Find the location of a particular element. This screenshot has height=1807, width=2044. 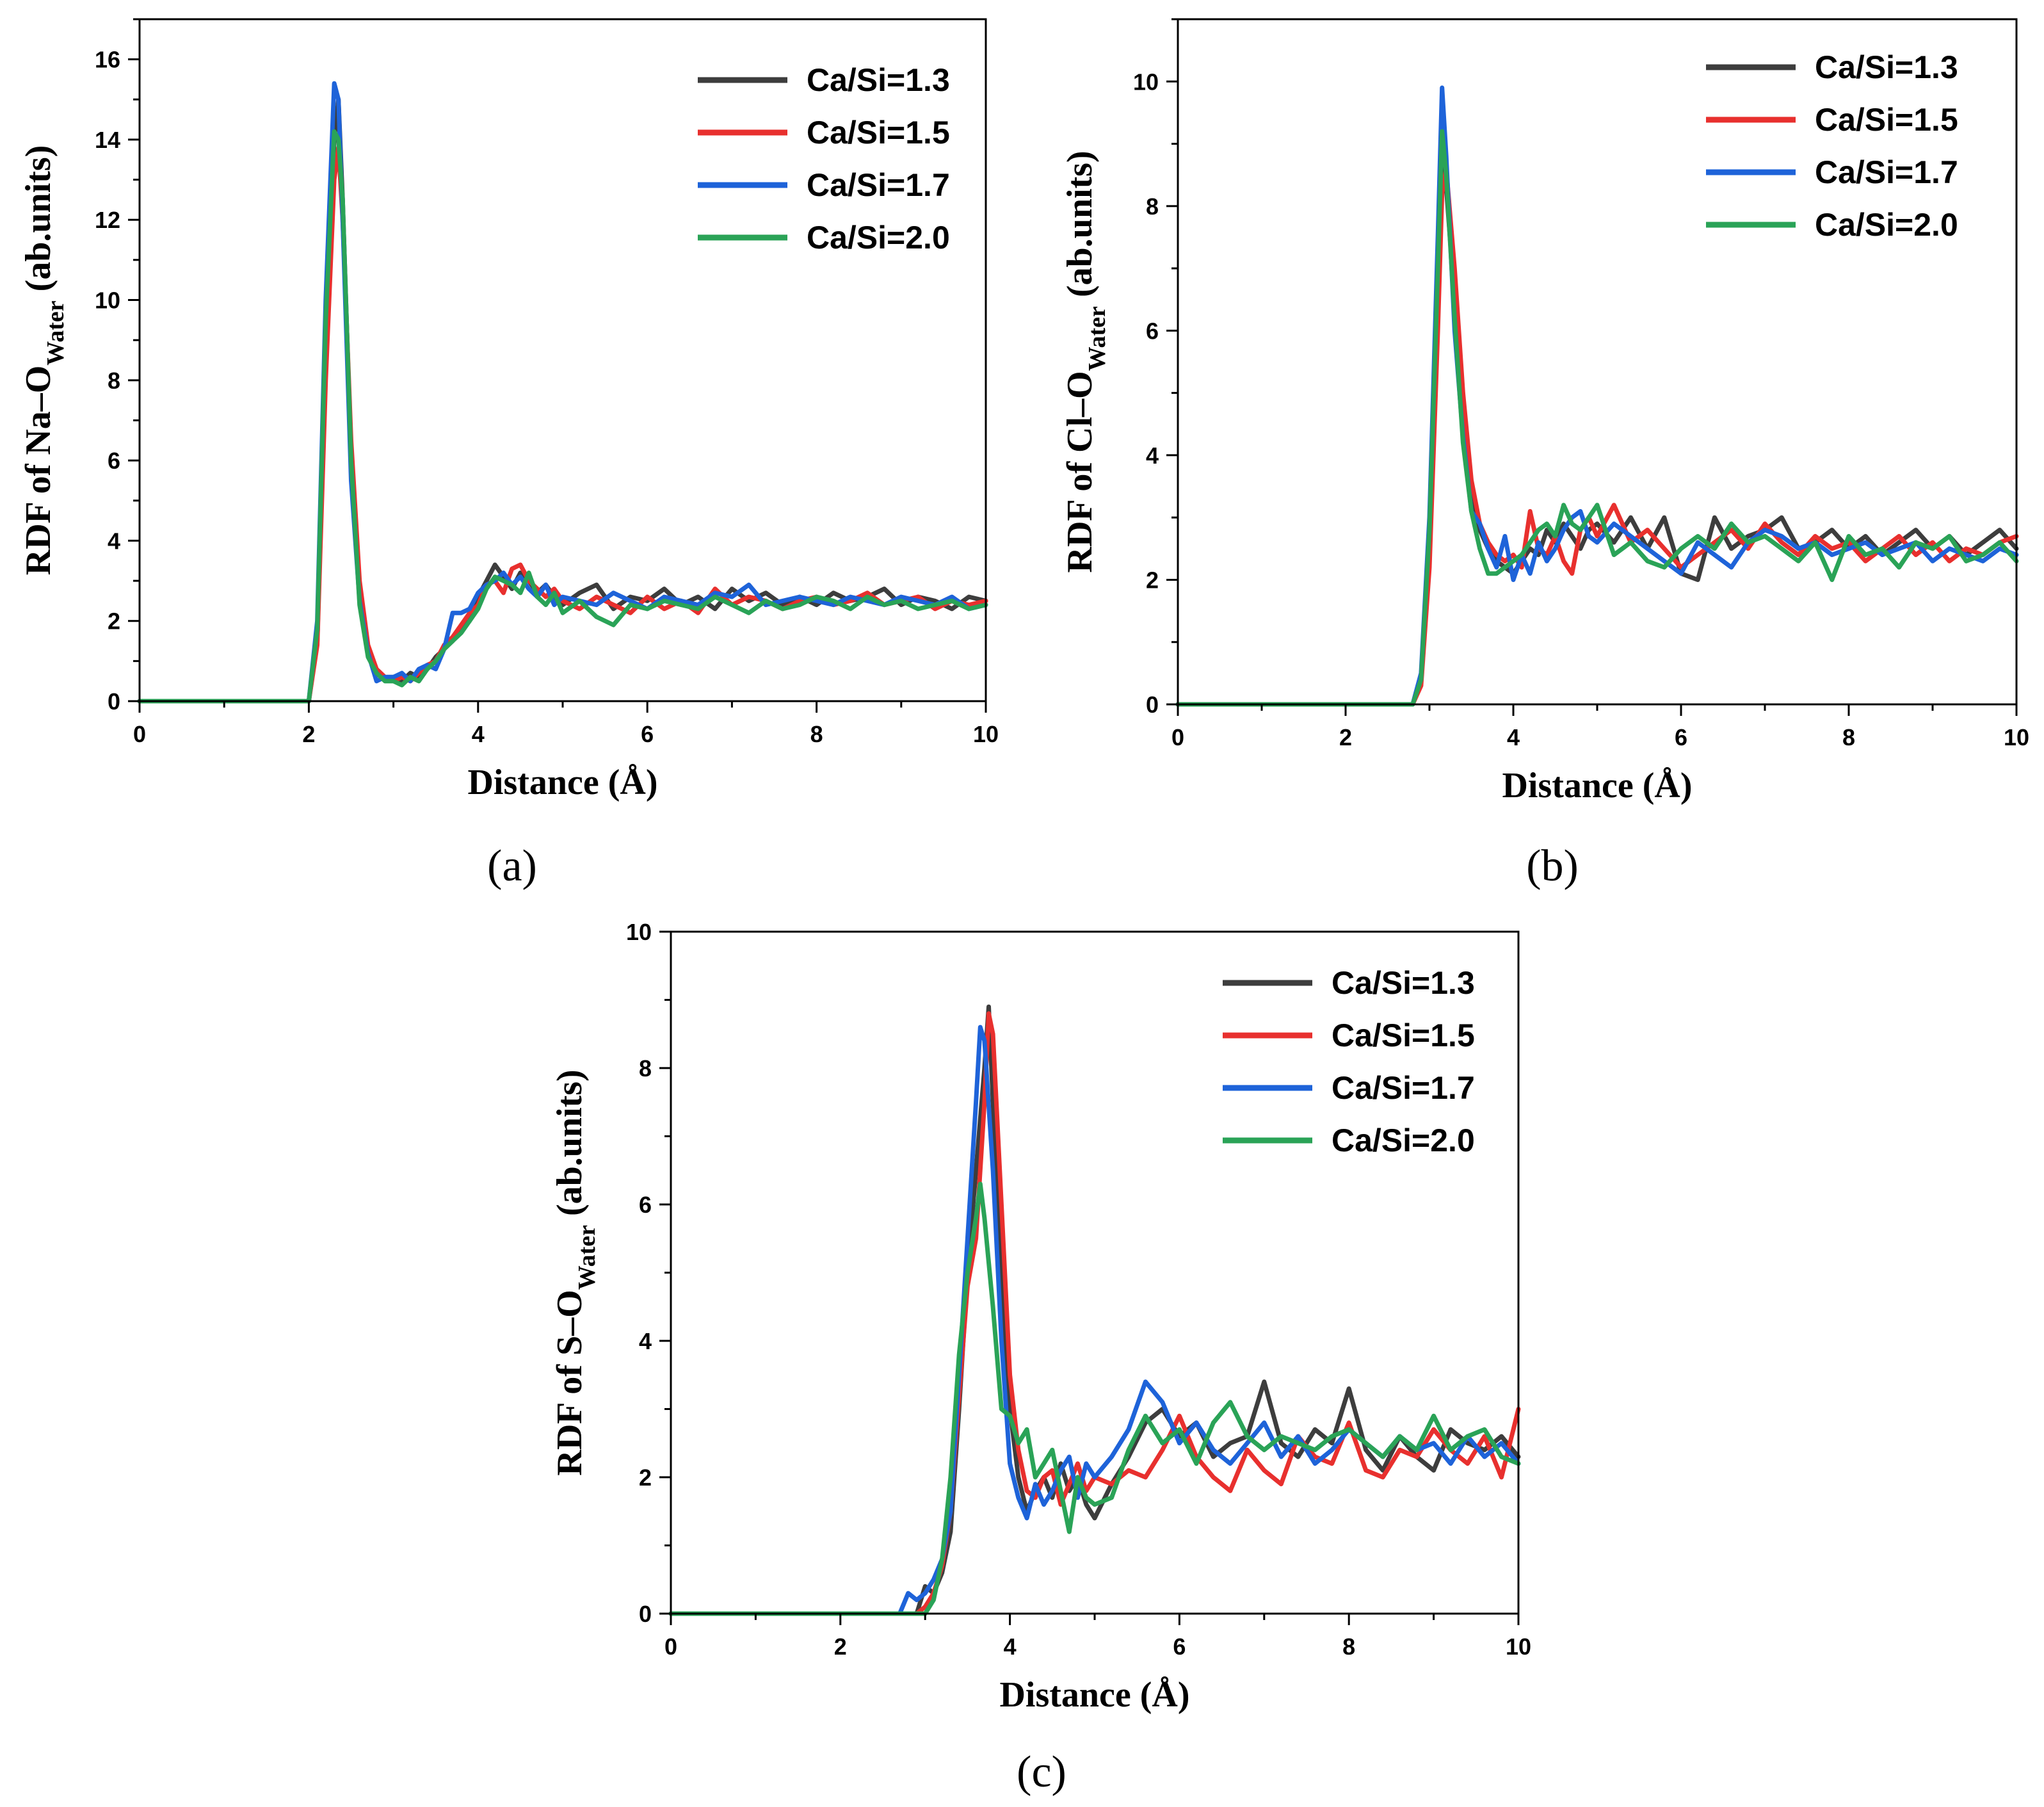

x-tick-label-b-3: 6 is located at coordinates (1681, 737).